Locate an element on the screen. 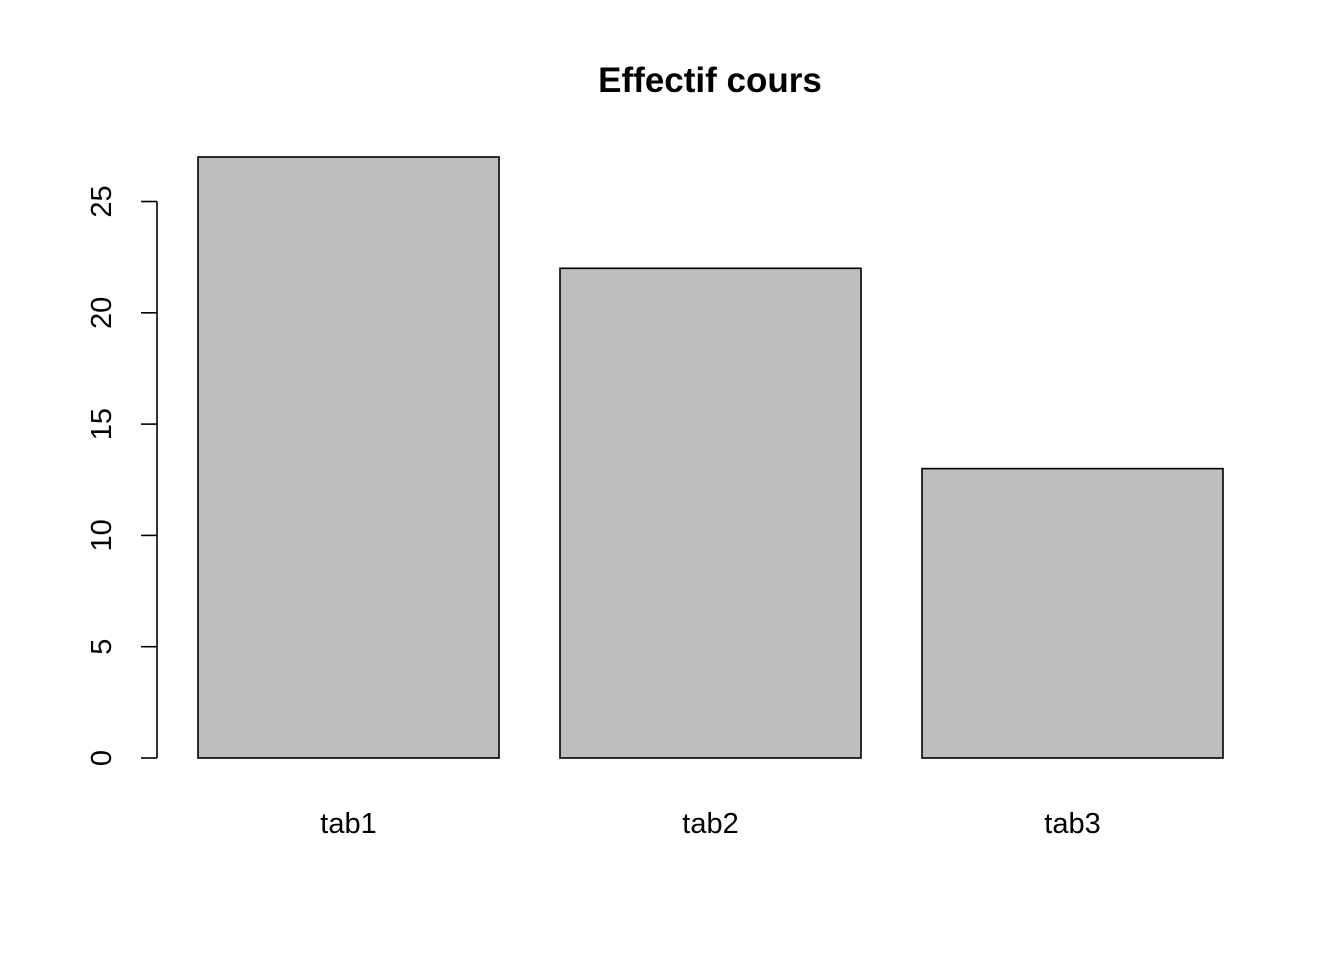 The height and width of the screenshot is (960, 1344). x-tick-label: tab2 is located at coordinates (710, 824).